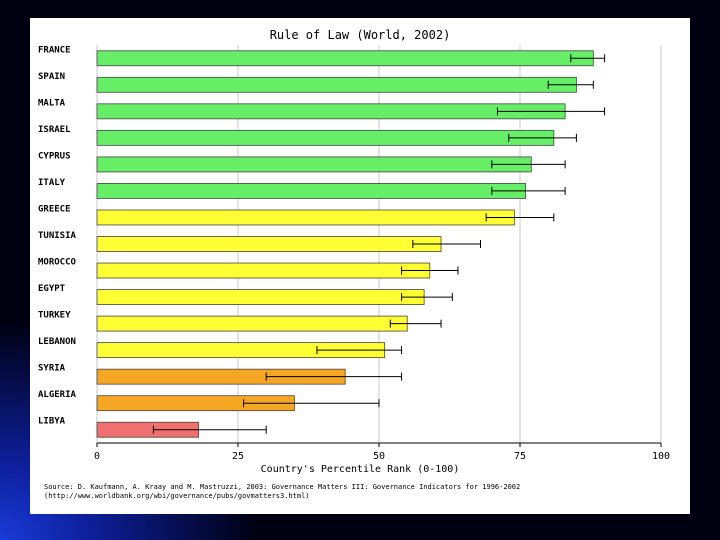 Image resolution: width=720 pixels, height=540 pixels. What do you see at coordinates (345, 58) in the screenshot?
I see `bar-france` at bounding box center [345, 58].